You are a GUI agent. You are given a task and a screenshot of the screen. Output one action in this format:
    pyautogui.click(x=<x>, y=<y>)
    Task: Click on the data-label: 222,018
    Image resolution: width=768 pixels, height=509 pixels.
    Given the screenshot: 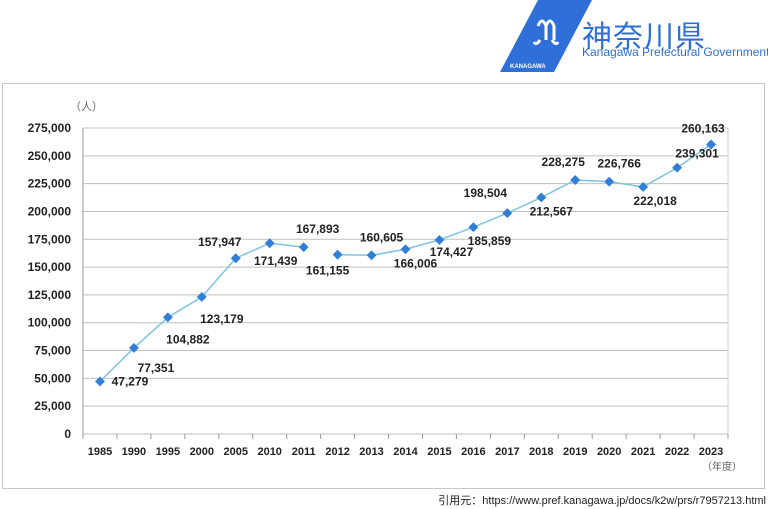 What is the action you would take?
    pyautogui.click(x=655, y=201)
    